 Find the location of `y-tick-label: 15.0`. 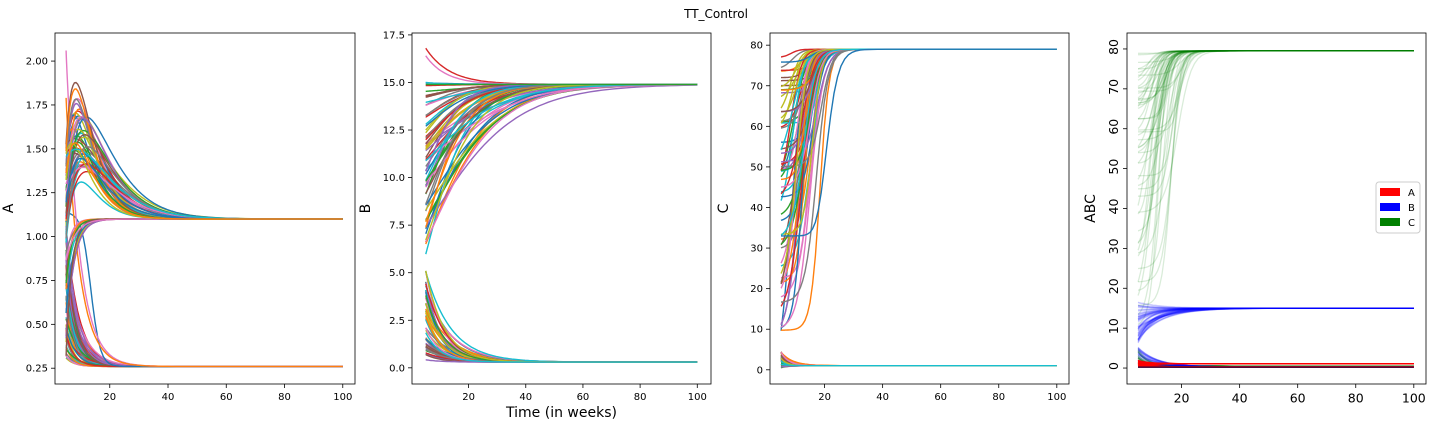

y-tick-label: 15.0 is located at coordinates (394, 83).